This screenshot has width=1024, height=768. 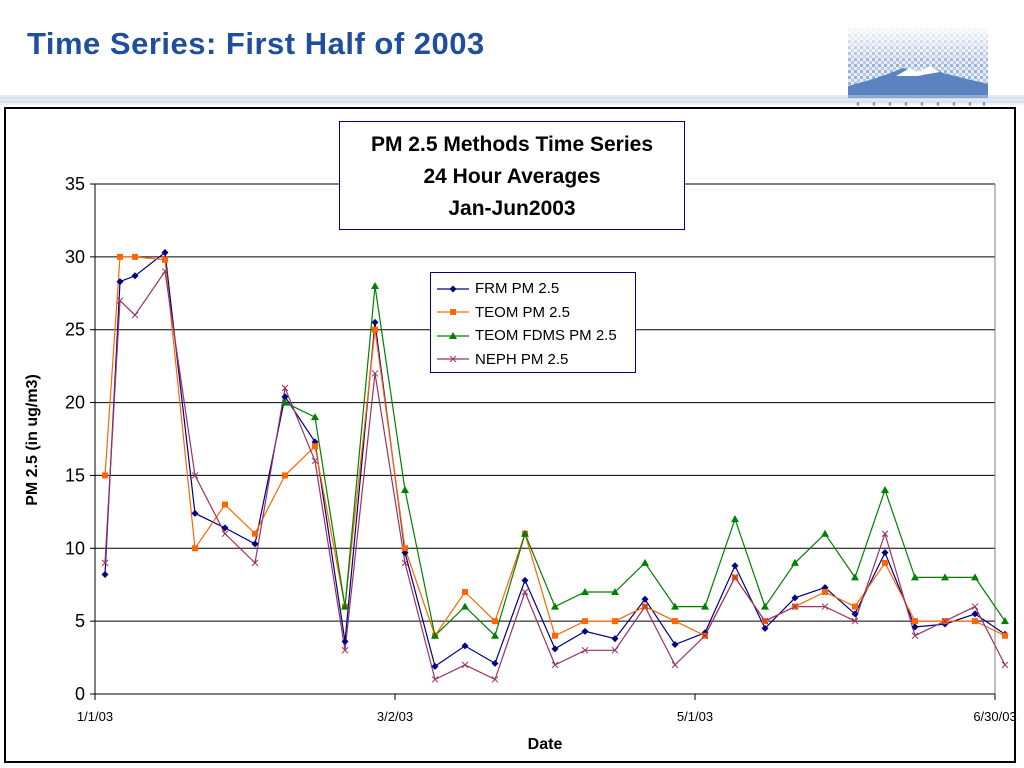 What do you see at coordinates (517, 289) in the screenshot?
I see `legend-label: FRM PM 2.5` at bounding box center [517, 289].